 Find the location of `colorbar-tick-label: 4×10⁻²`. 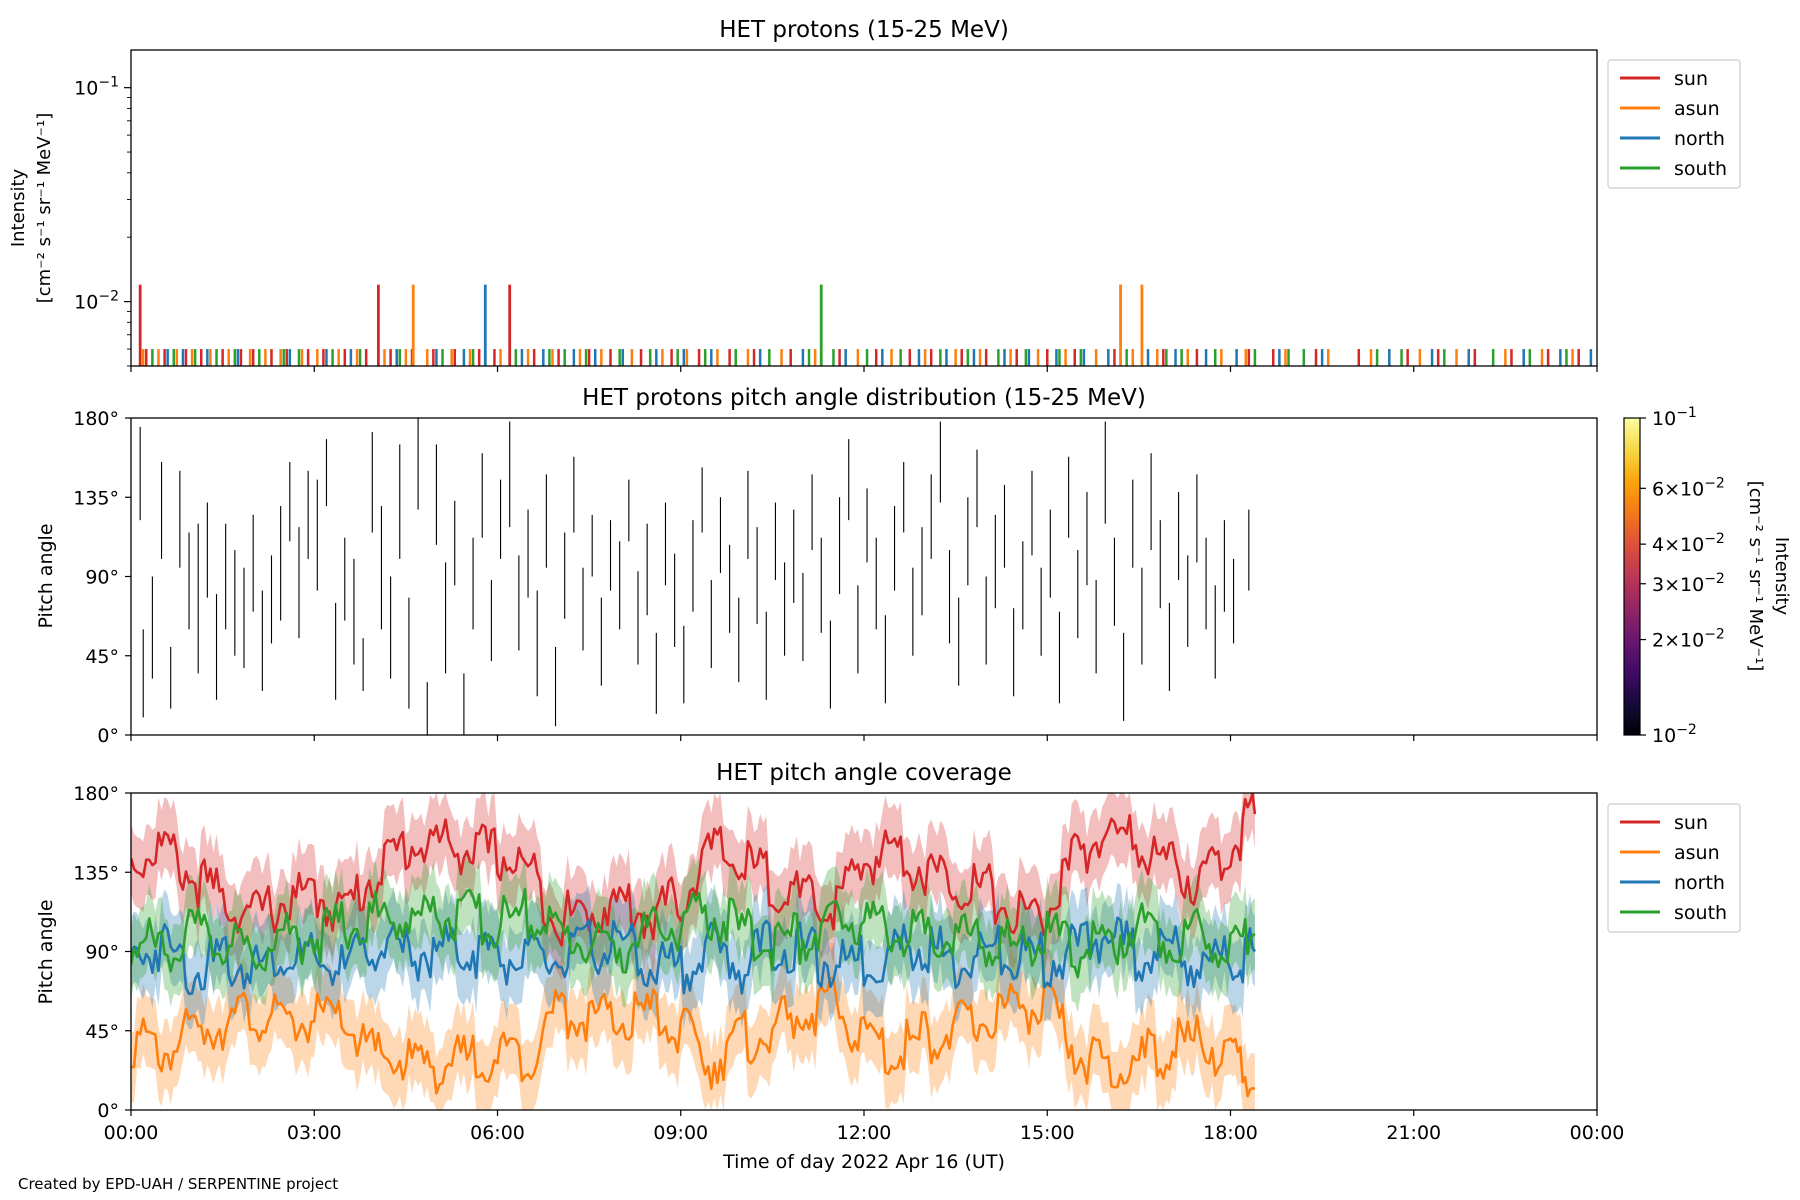

colorbar-tick-label: 4×10⁻² is located at coordinates (1688, 543).